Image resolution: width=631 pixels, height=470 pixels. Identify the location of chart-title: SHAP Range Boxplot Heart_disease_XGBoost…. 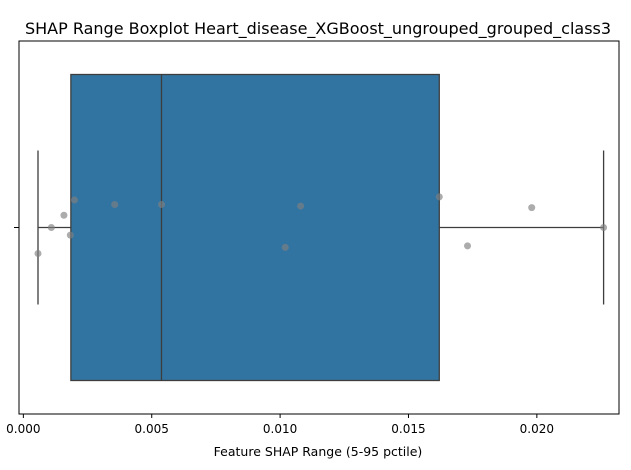
(318, 29).